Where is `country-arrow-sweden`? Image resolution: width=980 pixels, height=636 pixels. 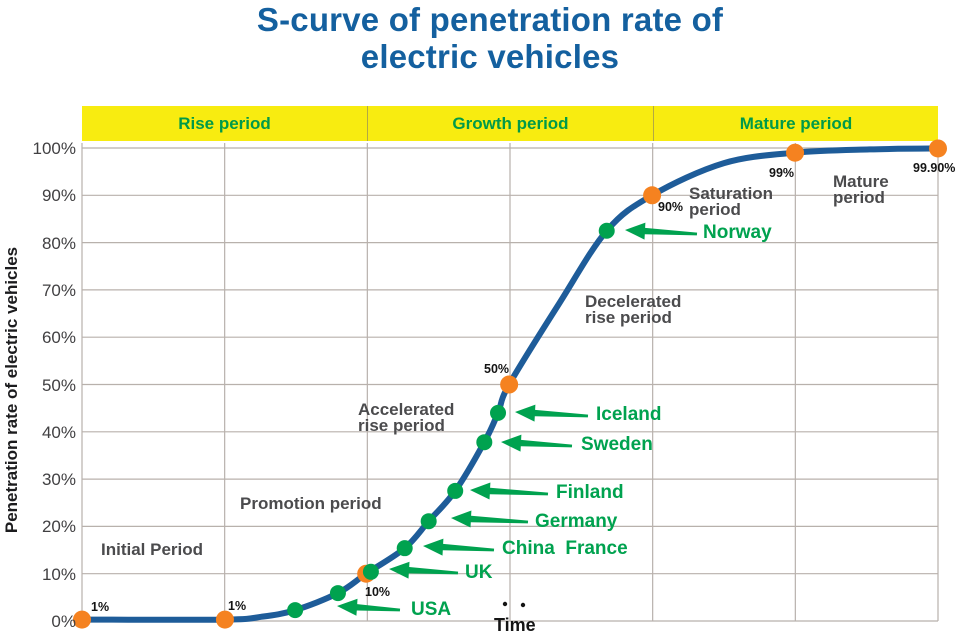
country-arrow-sweden is located at coordinates (537, 443).